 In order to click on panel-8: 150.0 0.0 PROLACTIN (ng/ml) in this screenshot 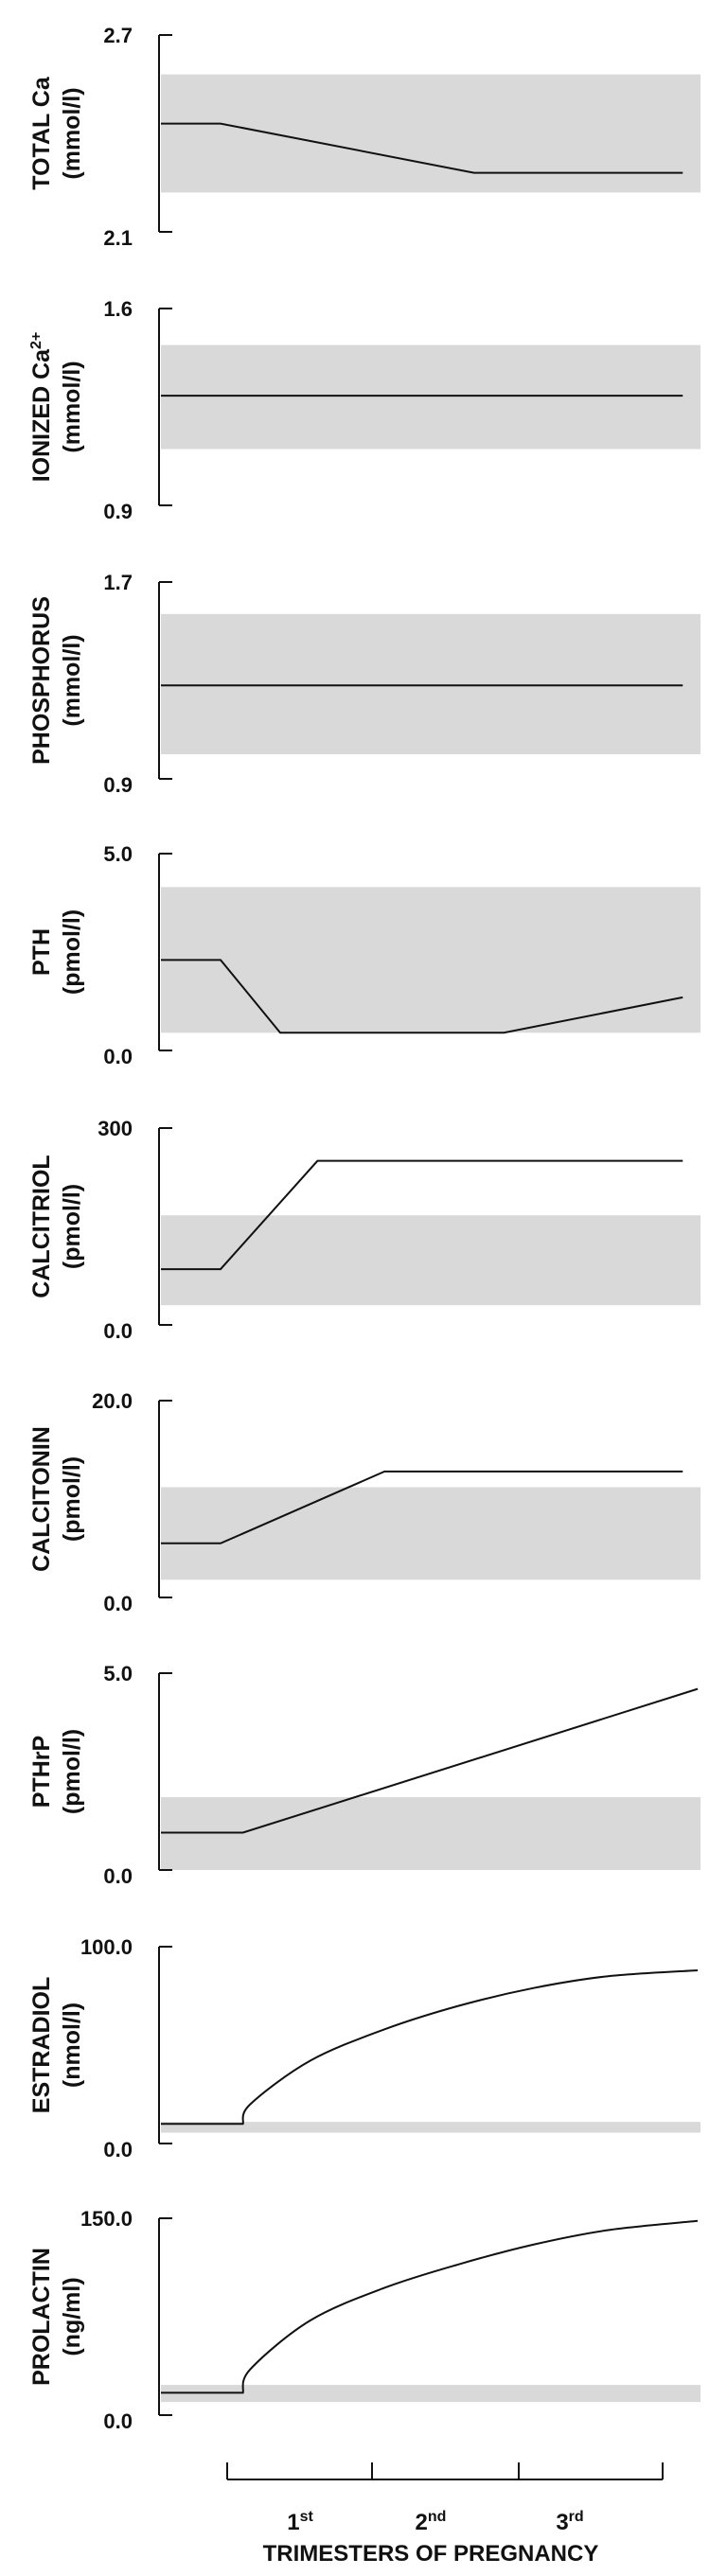, I will do `click(364, 2320)`.